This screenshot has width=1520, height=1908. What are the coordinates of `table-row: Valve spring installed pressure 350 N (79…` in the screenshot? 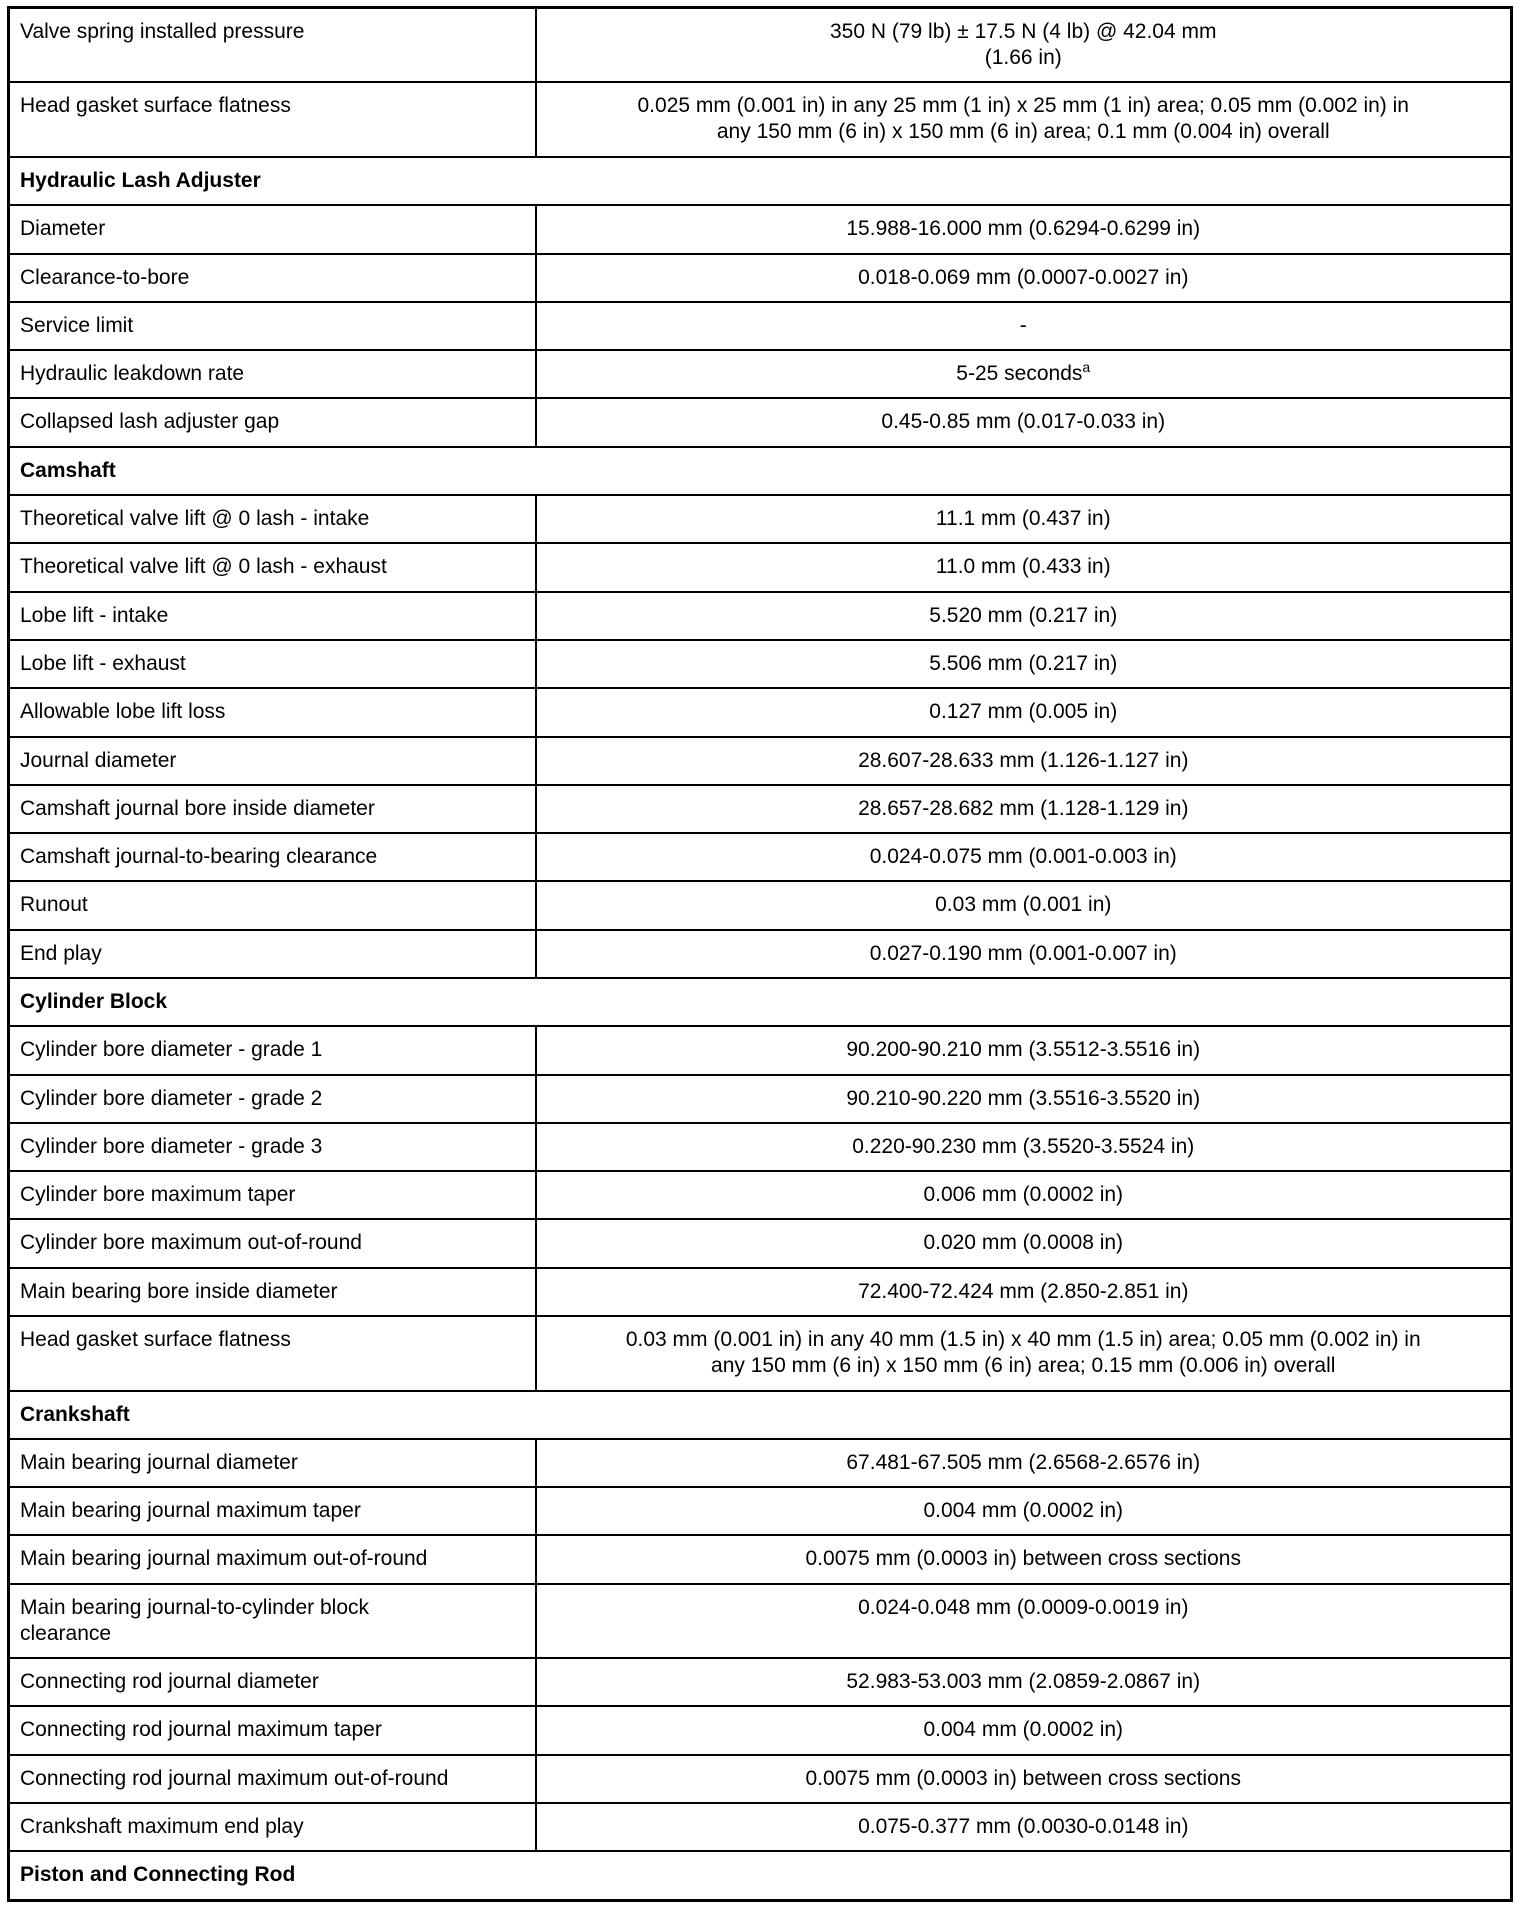 It's located at (760, 45).